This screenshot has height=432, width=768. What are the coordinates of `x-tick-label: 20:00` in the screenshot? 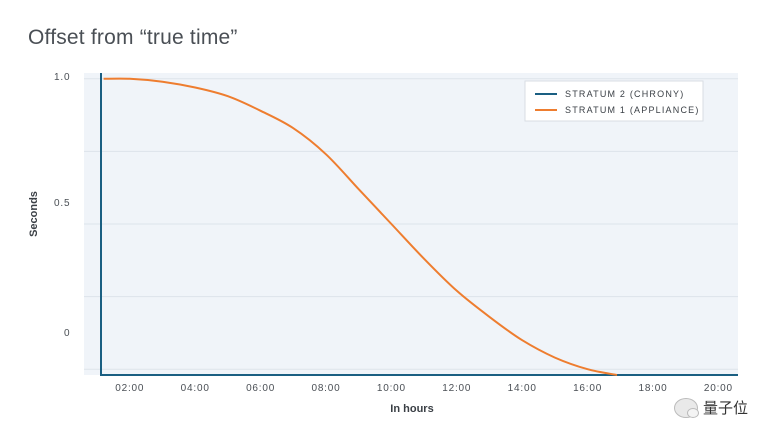 It's located at (718, 388).